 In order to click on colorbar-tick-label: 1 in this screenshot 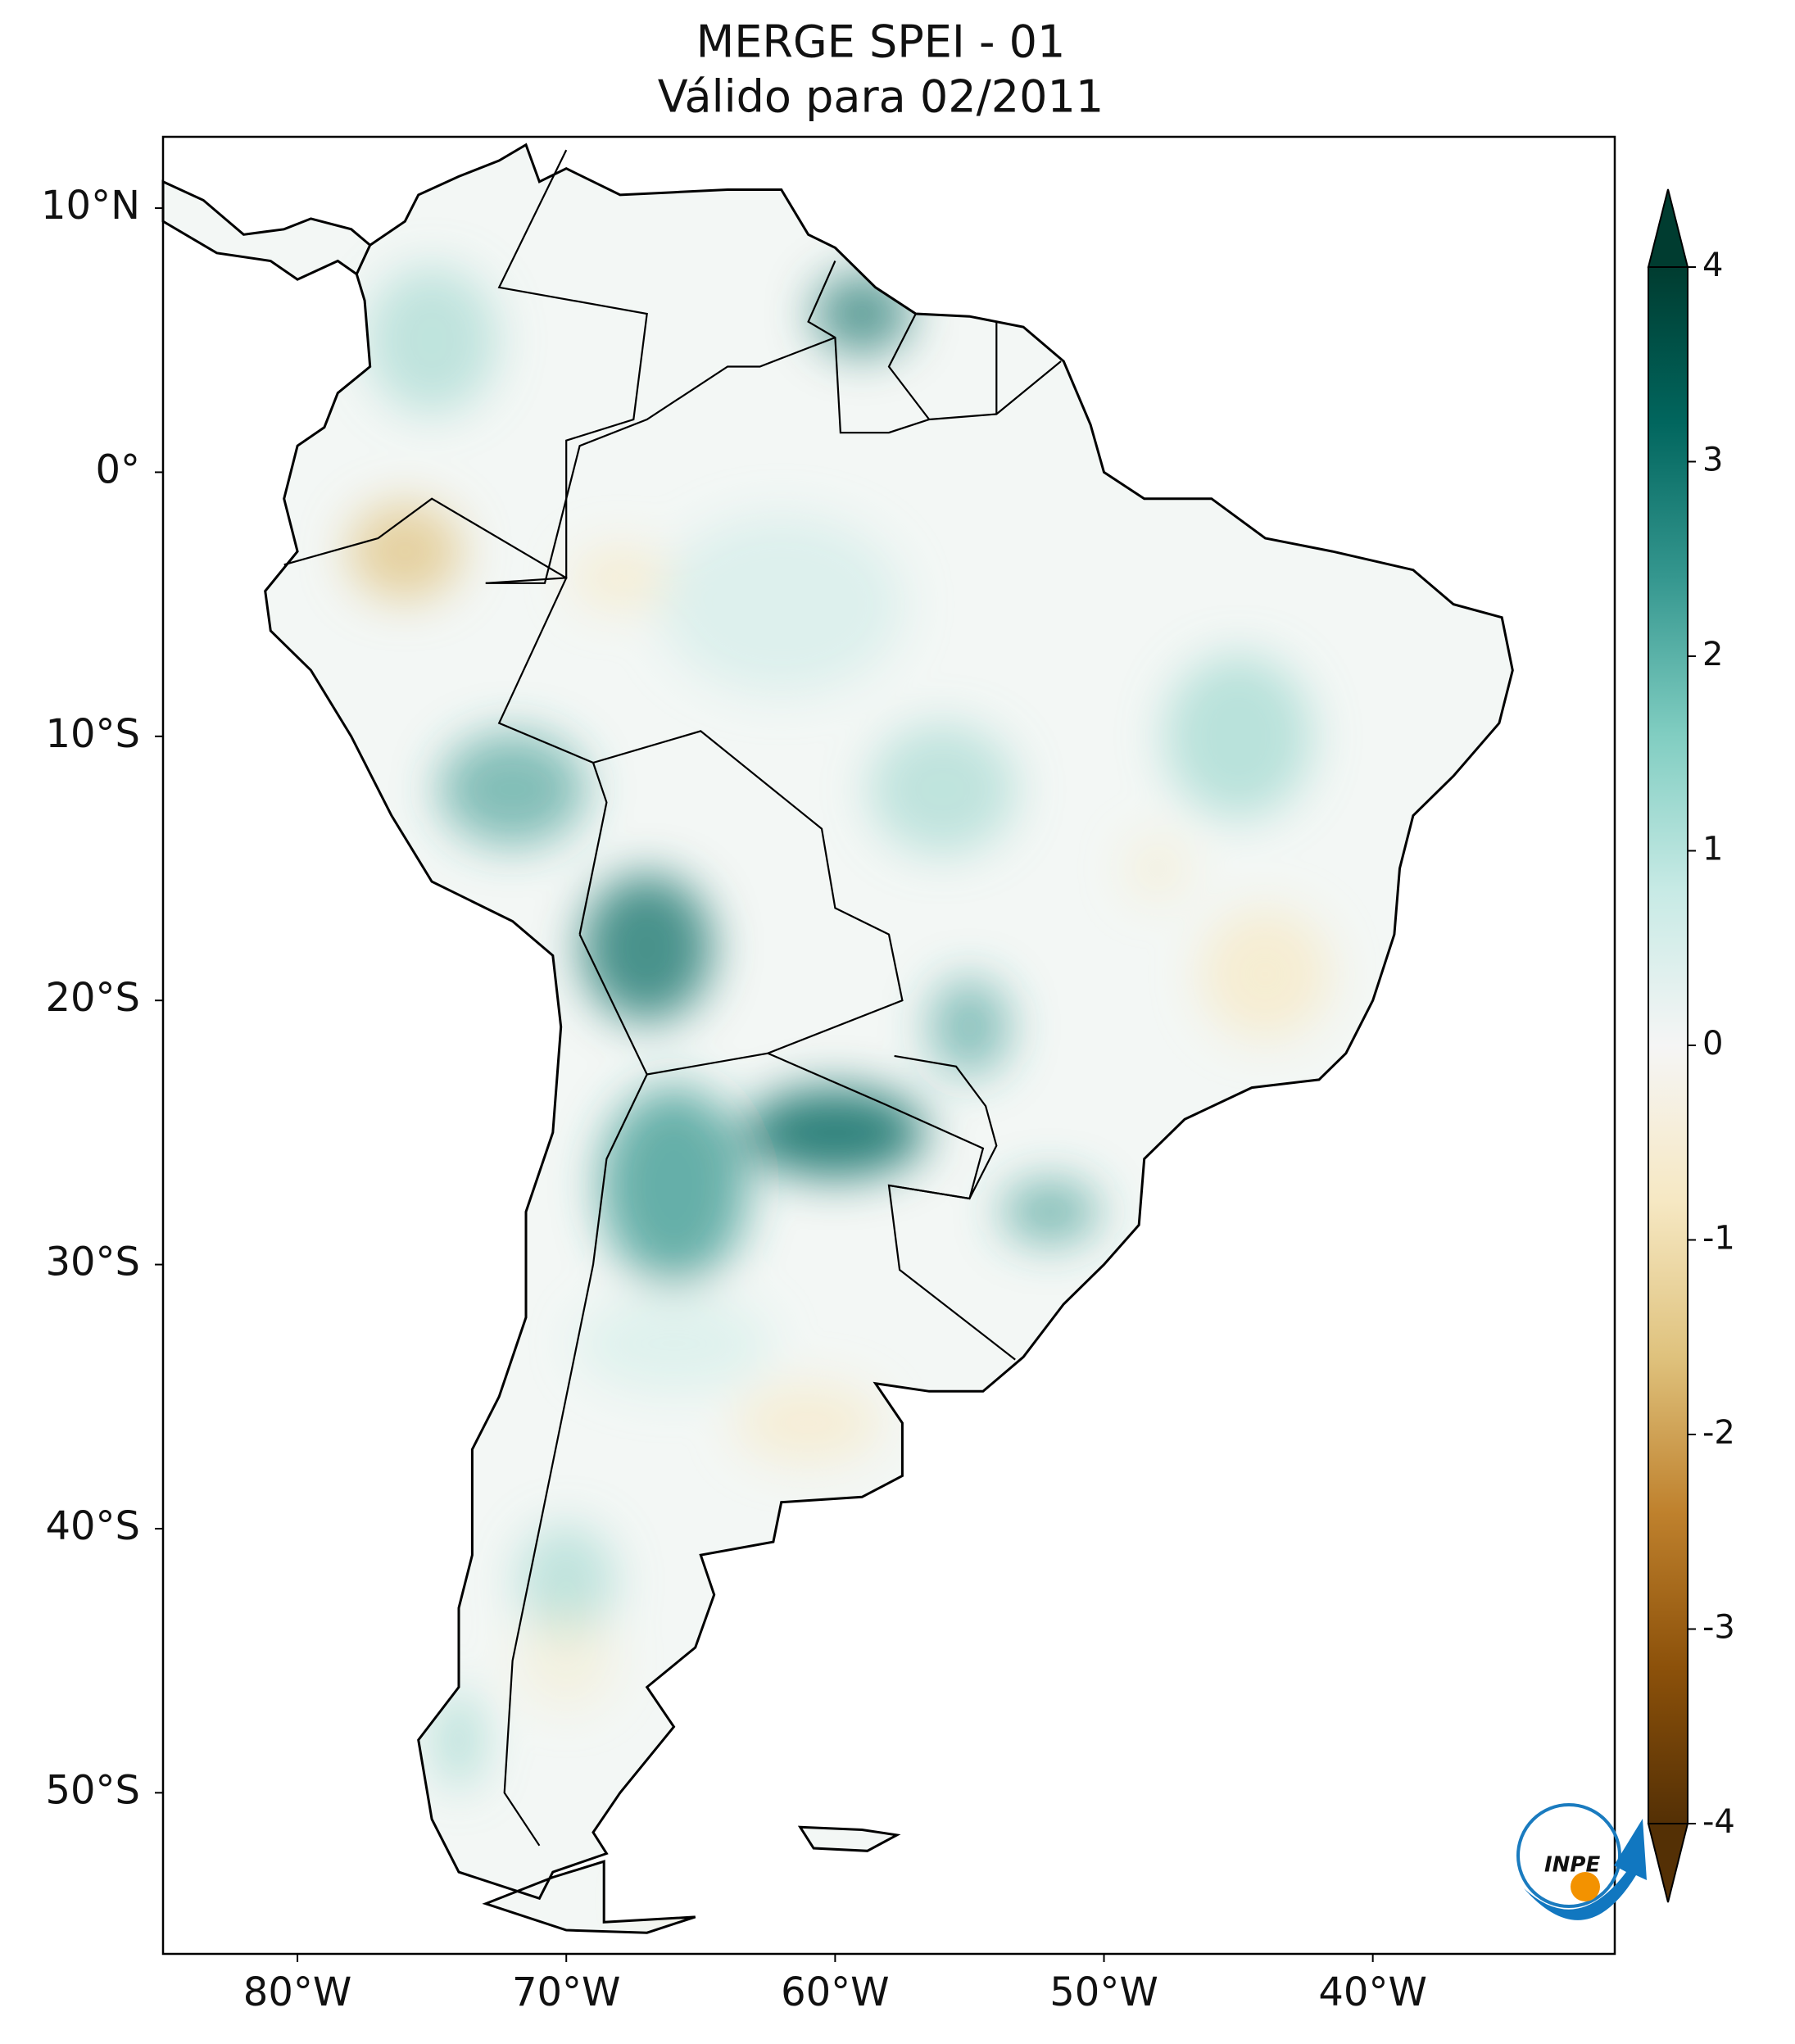, I will do `click(1712, 849)`.